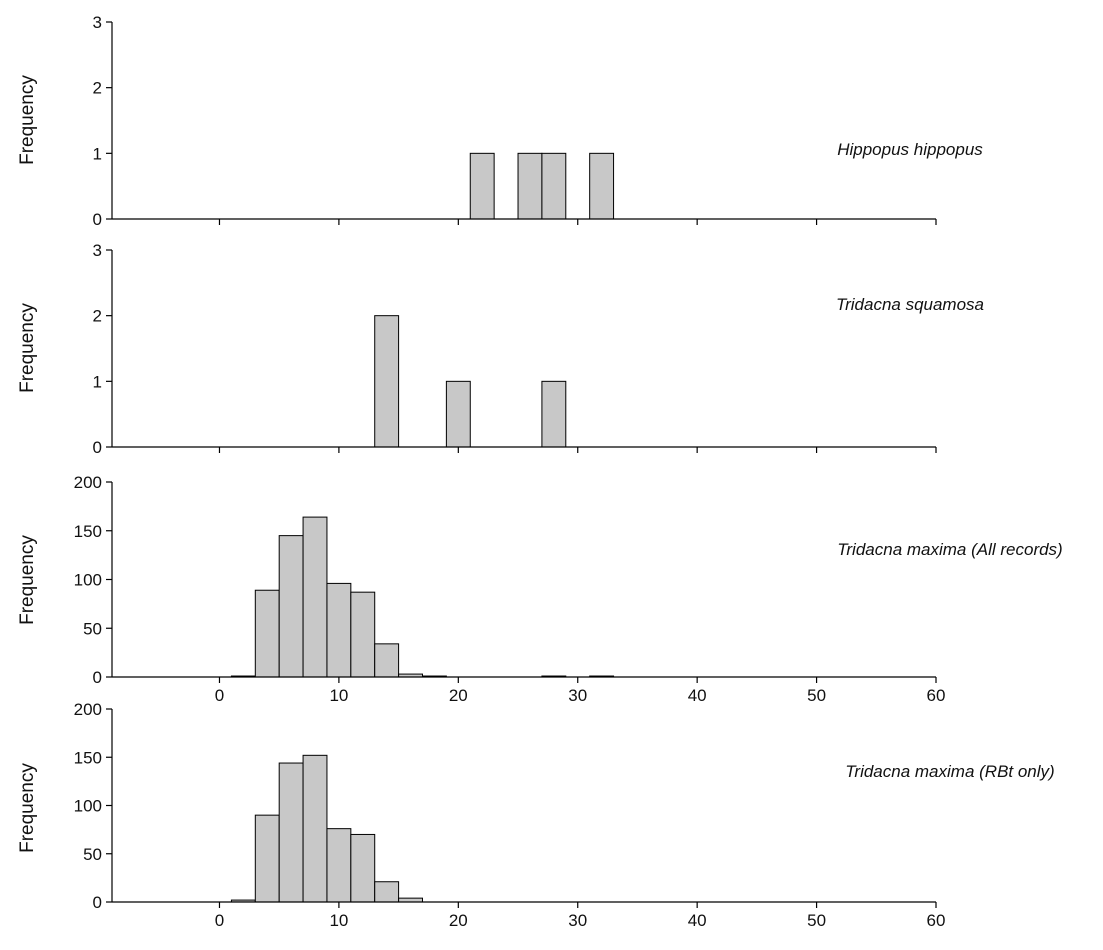  Describe the element at coordinates (949, 771) in the screenshot. I see `species-label: Tridacna maxima (RBt only)` at that location.